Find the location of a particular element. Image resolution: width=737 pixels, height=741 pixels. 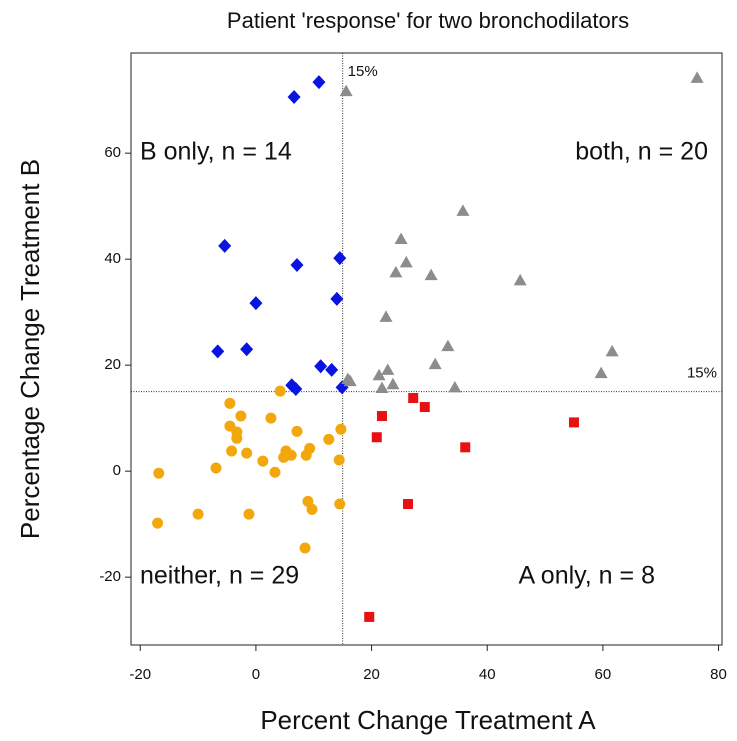

x-tick-label: 80 is located at coordinates (718, 674).